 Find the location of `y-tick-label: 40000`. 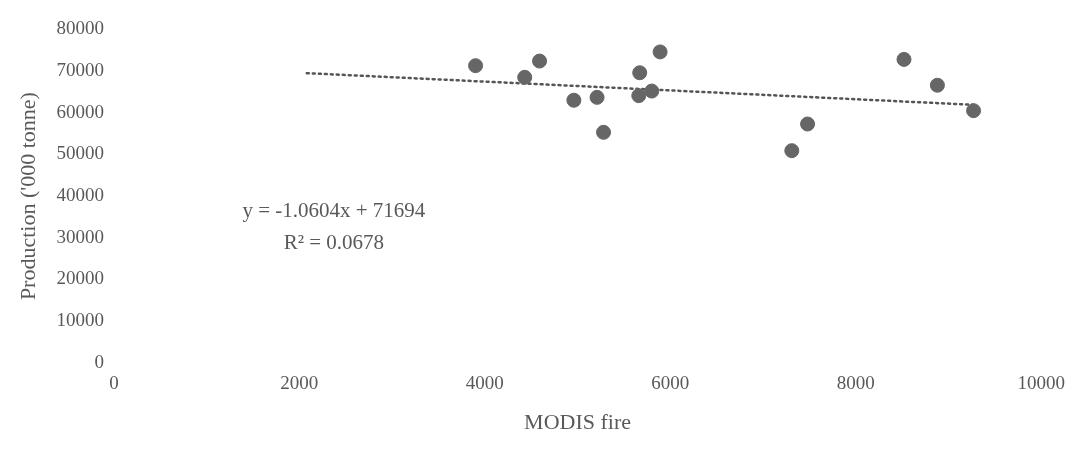

y-tick-label: 40000 is located at coordinates (80, 195).